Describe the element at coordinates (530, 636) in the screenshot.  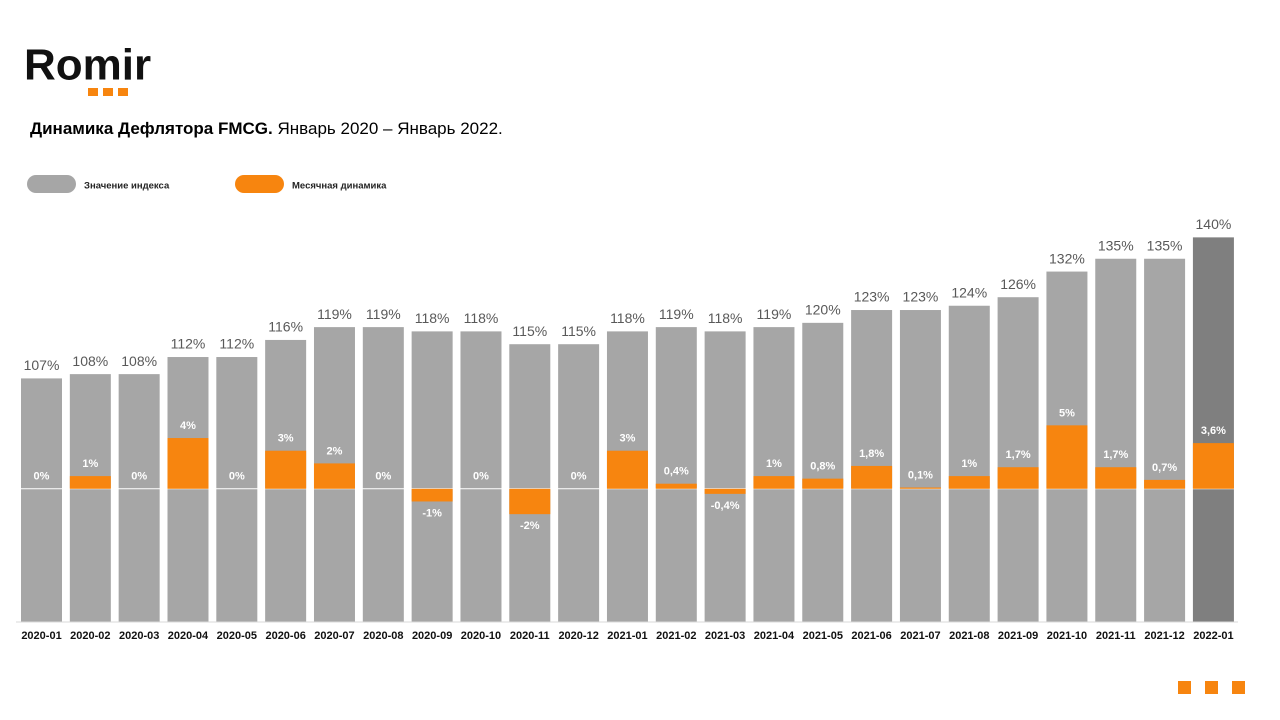
I see `x-tick-label: 2020-11` at that location.